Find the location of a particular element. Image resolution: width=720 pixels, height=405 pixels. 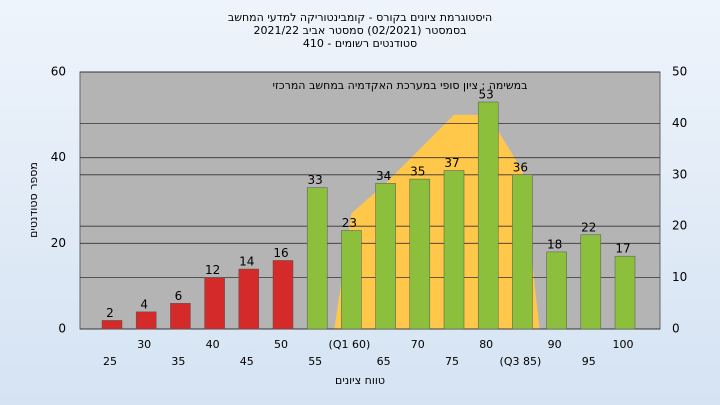

y-tick-label: 40 is located at coordinates (58, 157).